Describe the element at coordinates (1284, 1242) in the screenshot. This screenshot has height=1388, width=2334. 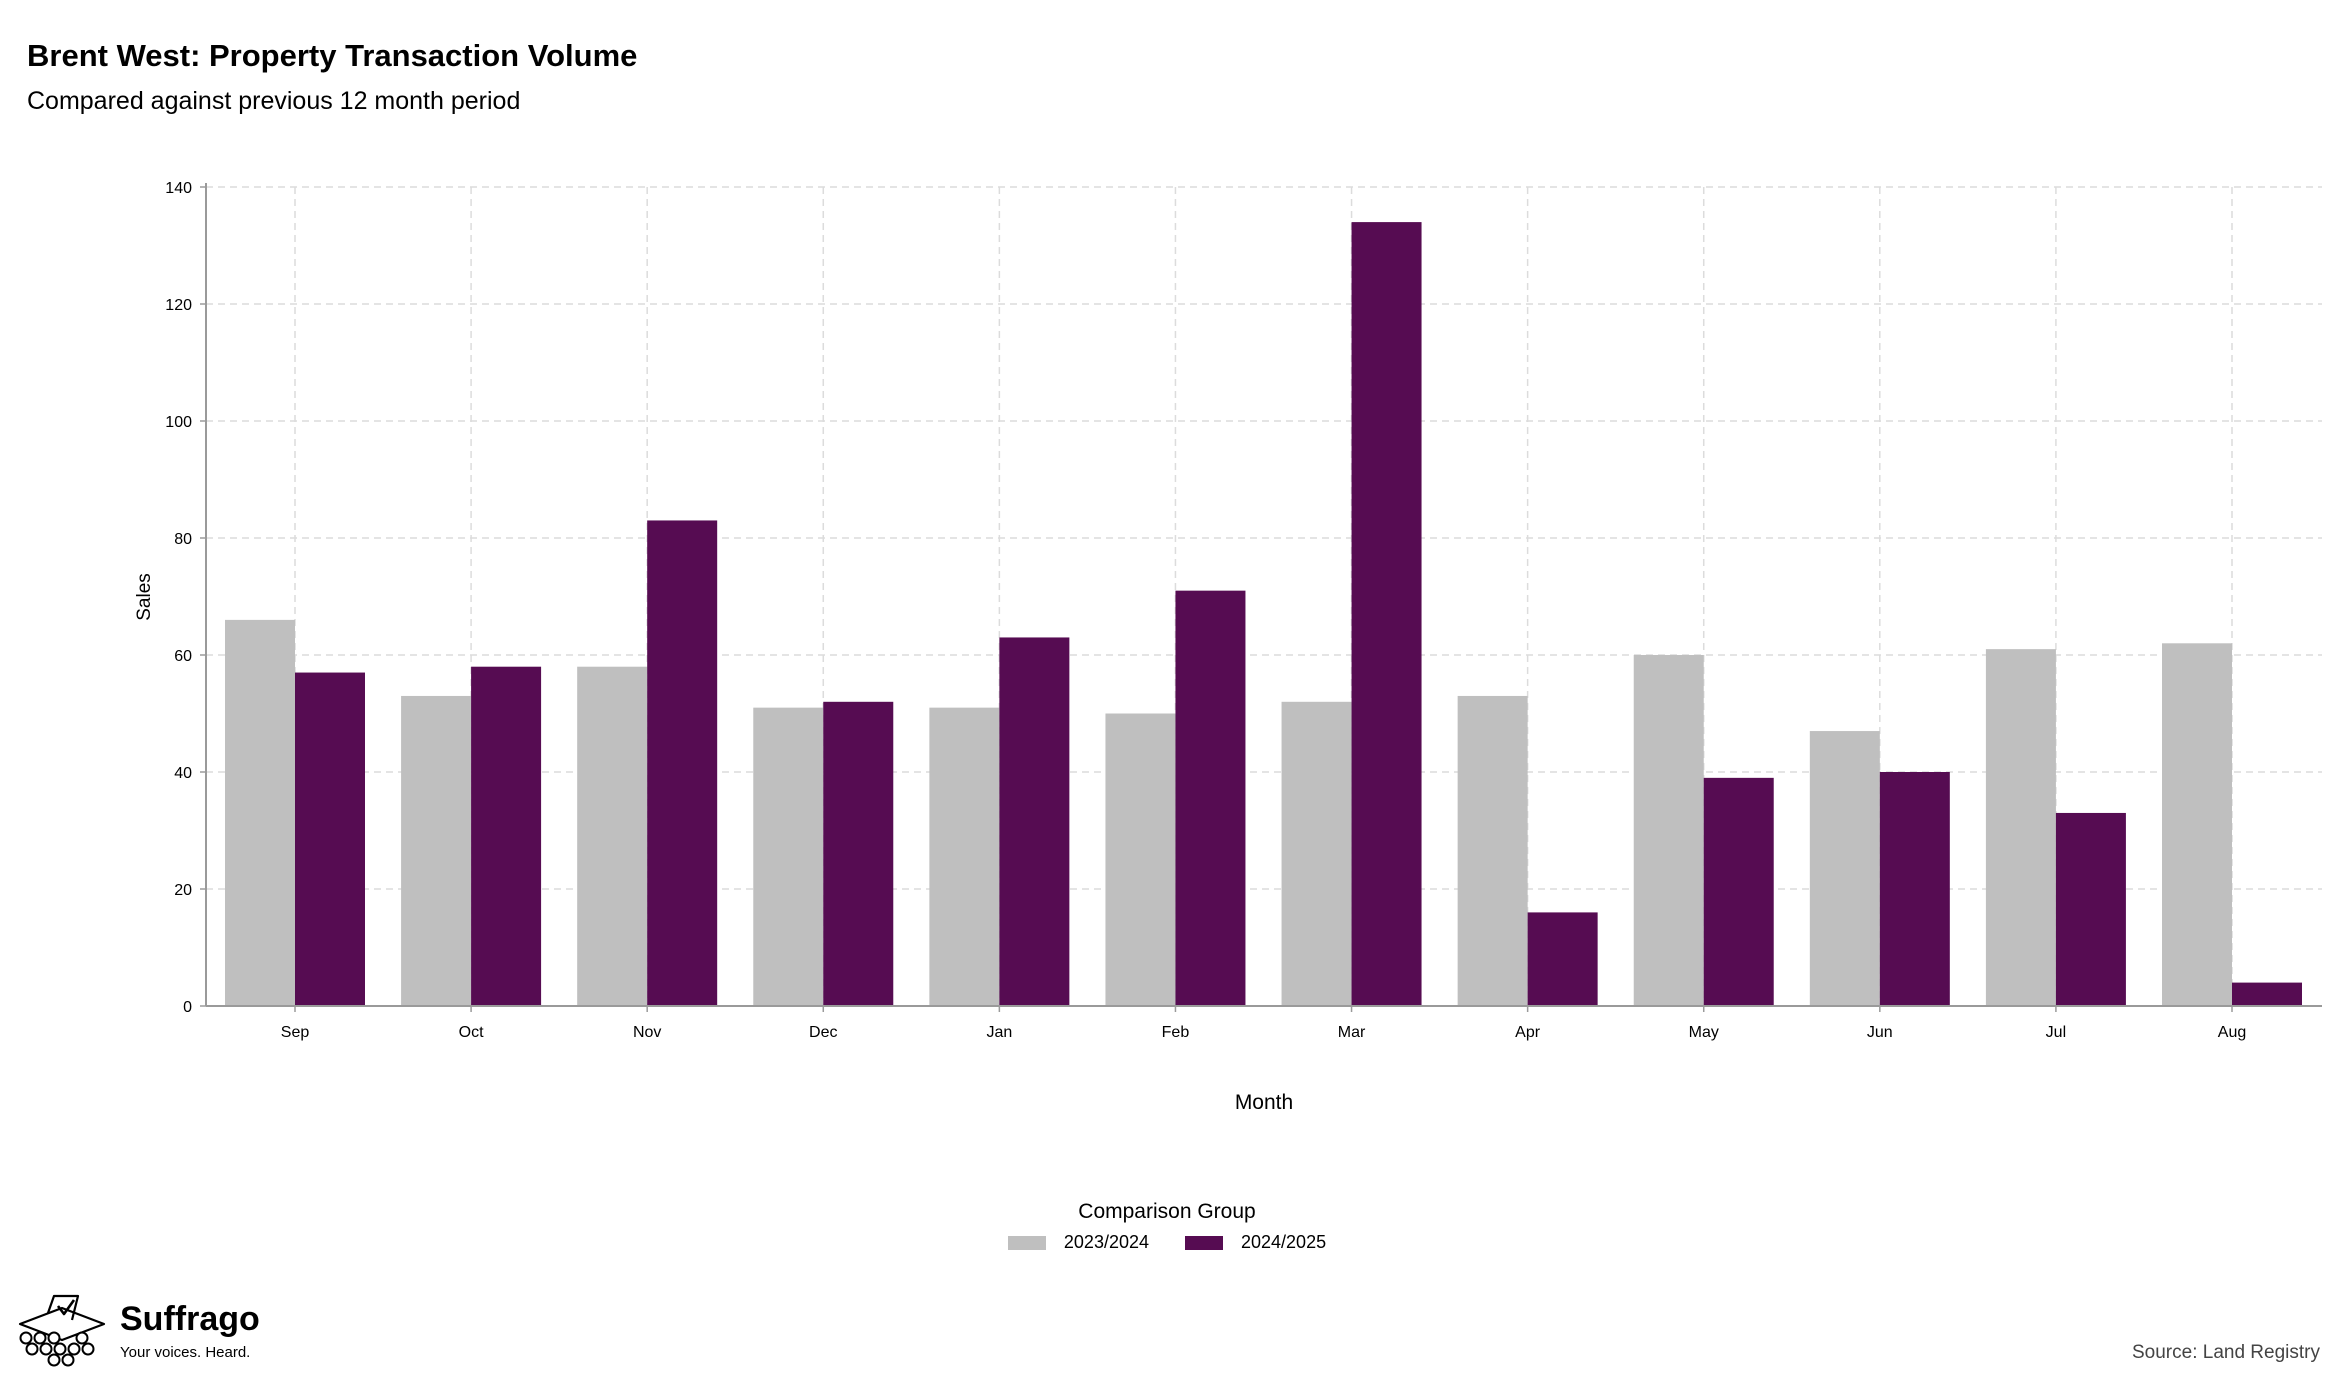
I see `legend-label-2024: 2024/2025` at that location.